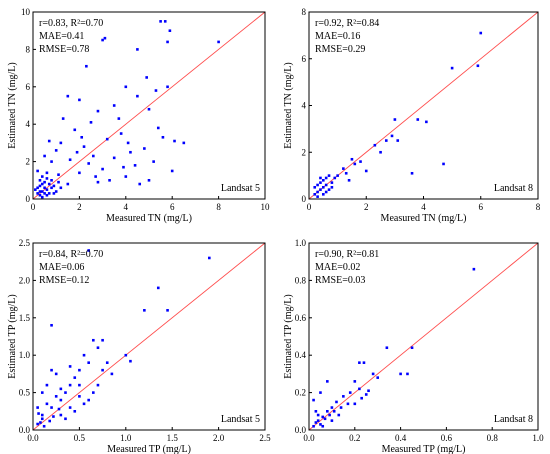  I want to click on x-tick-label: 6, so click(172, 207).